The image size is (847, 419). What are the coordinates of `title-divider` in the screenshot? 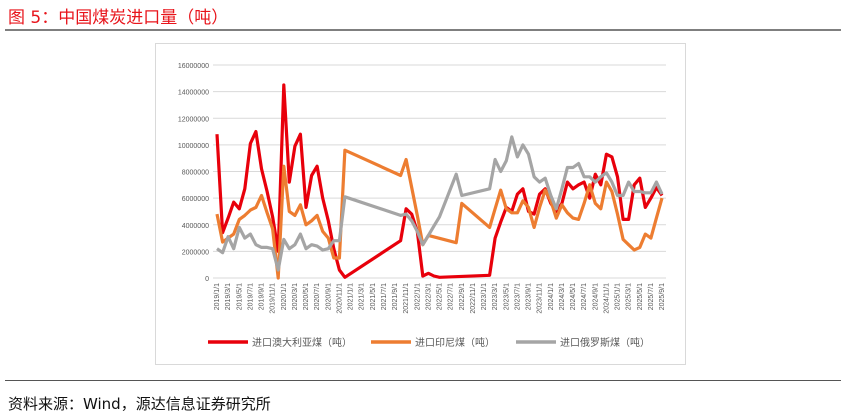 It's located at (423, 30).